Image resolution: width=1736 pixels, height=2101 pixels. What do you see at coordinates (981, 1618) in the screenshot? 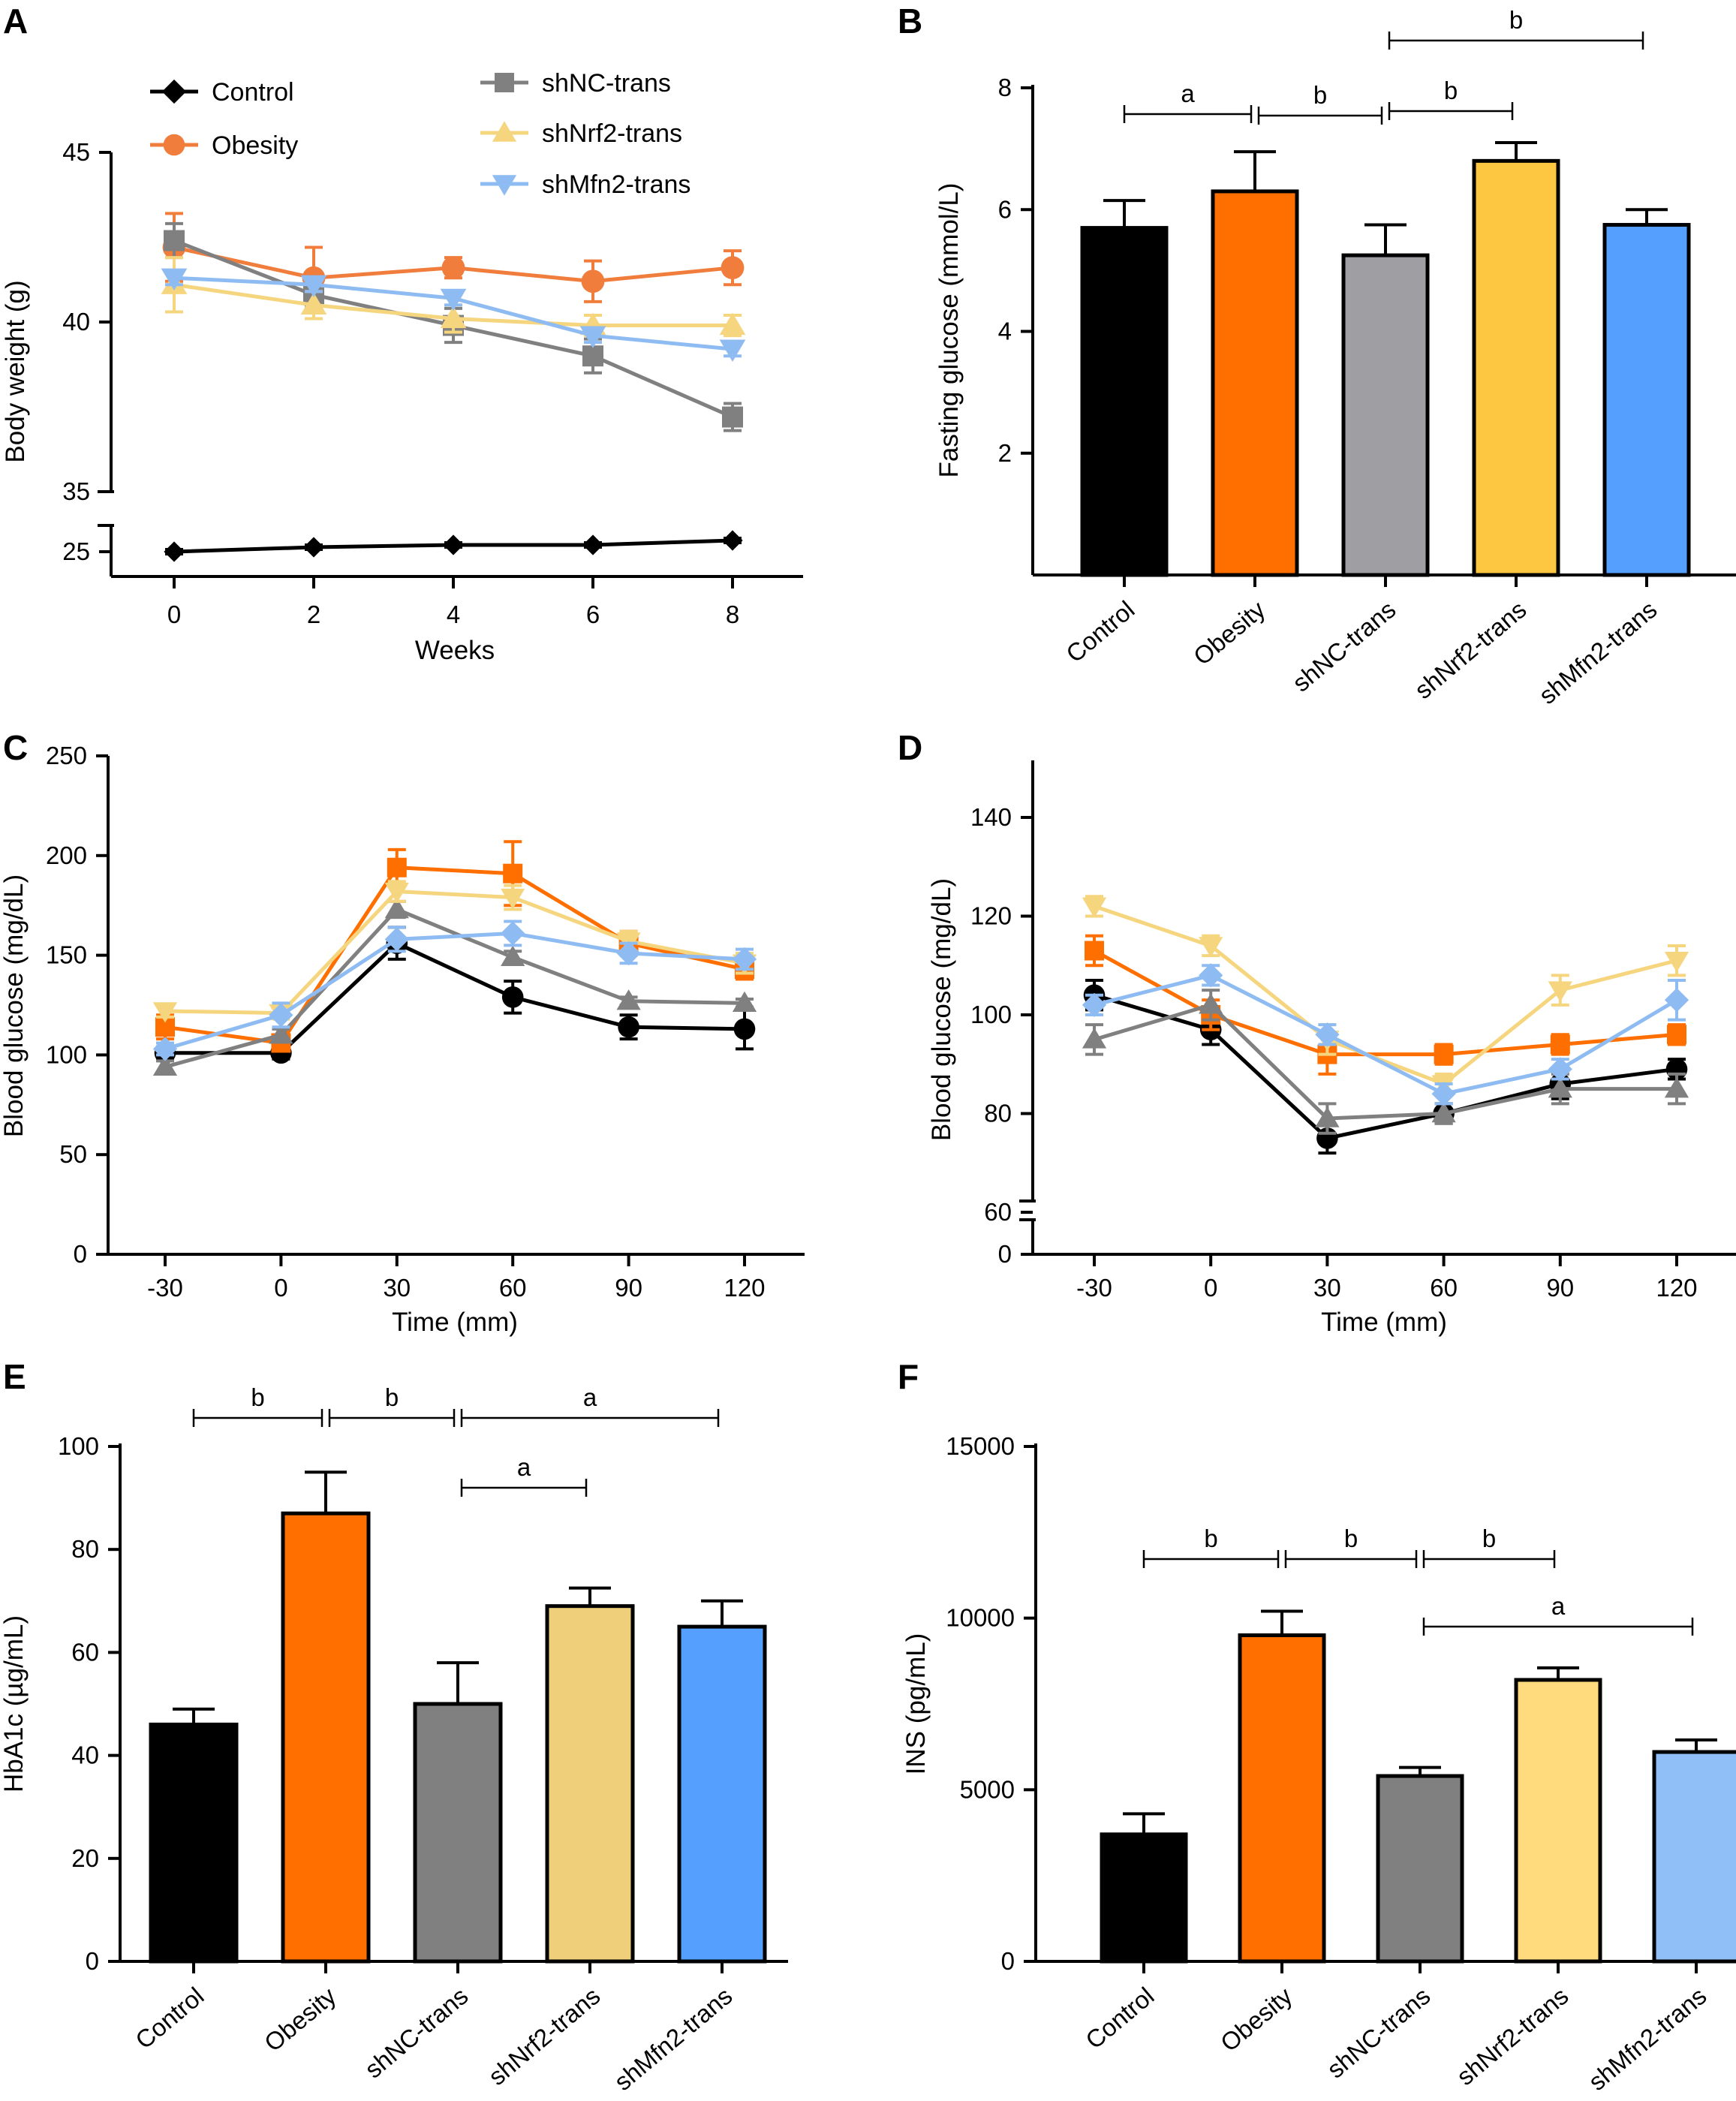
I see `y-tick-label: 10000` at bounding box center [981, 1618].